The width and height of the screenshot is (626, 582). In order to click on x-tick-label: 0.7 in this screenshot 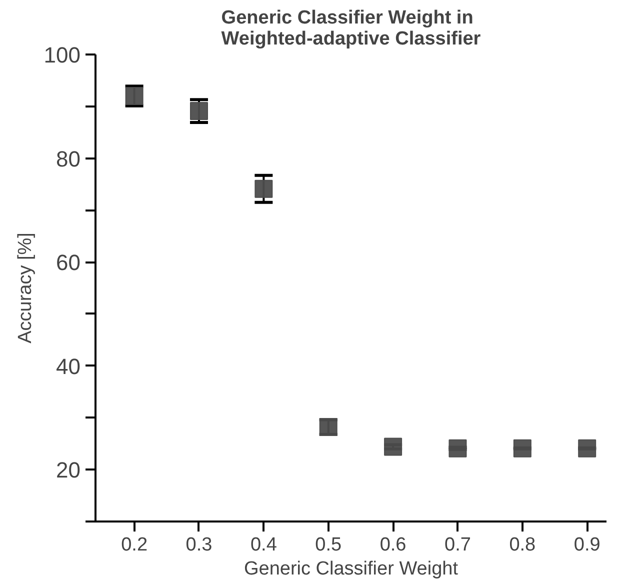, I will do `click(457, 545)`.